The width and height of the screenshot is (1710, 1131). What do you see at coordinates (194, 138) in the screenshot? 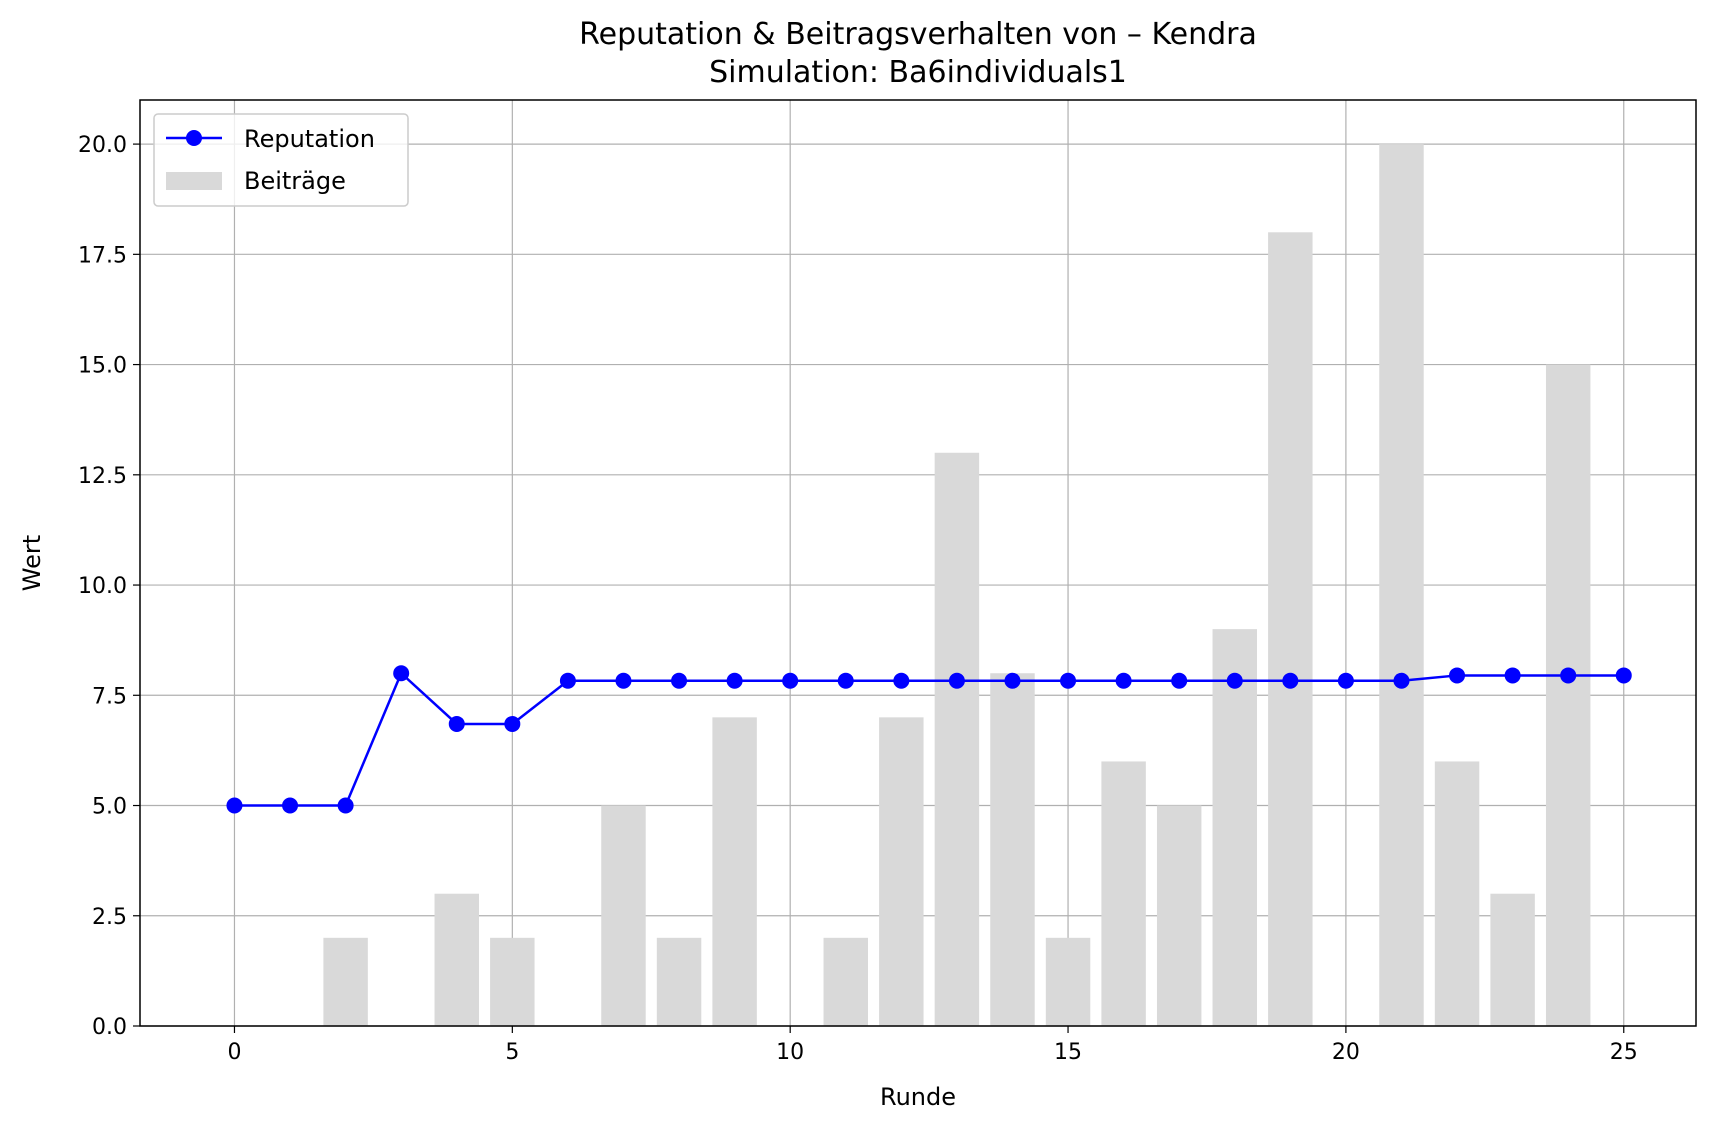
I see `legend-marker-swatch` at bounding box center [194, 138].